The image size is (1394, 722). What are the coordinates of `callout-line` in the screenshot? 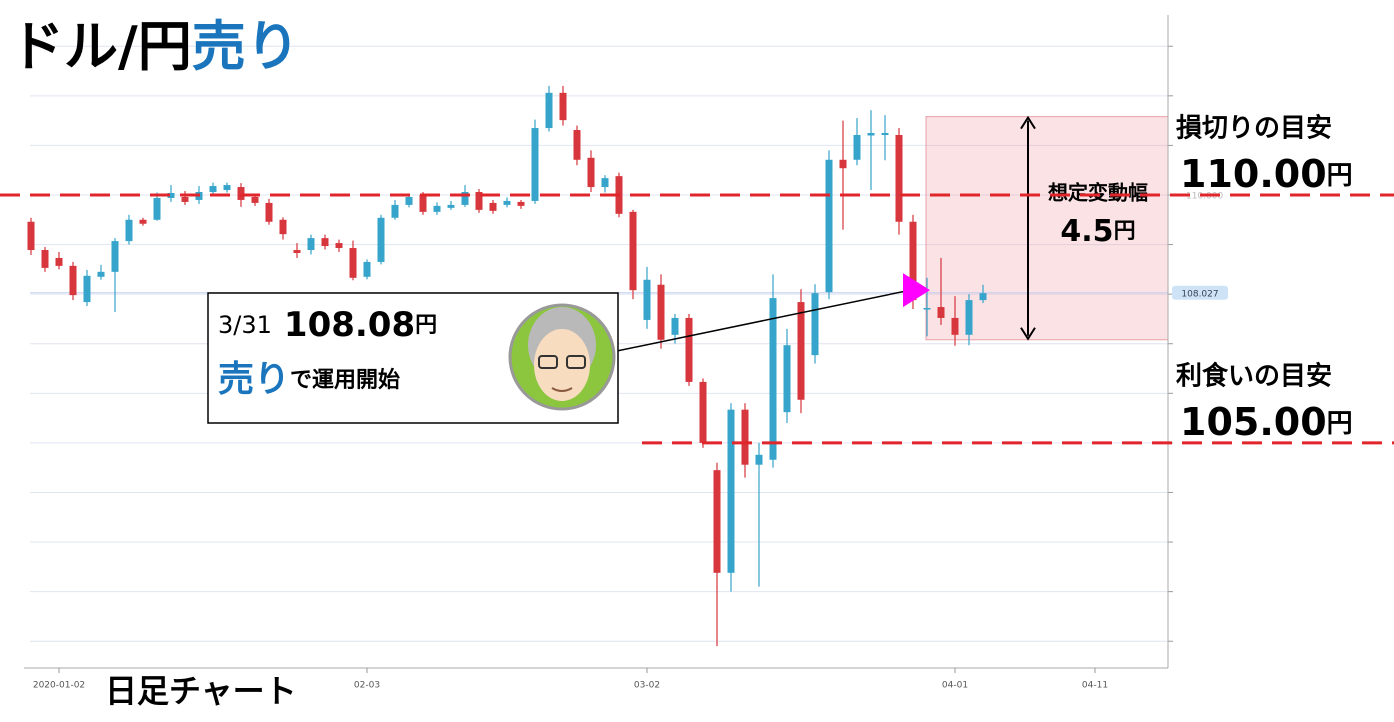 It's located at (761, 321).